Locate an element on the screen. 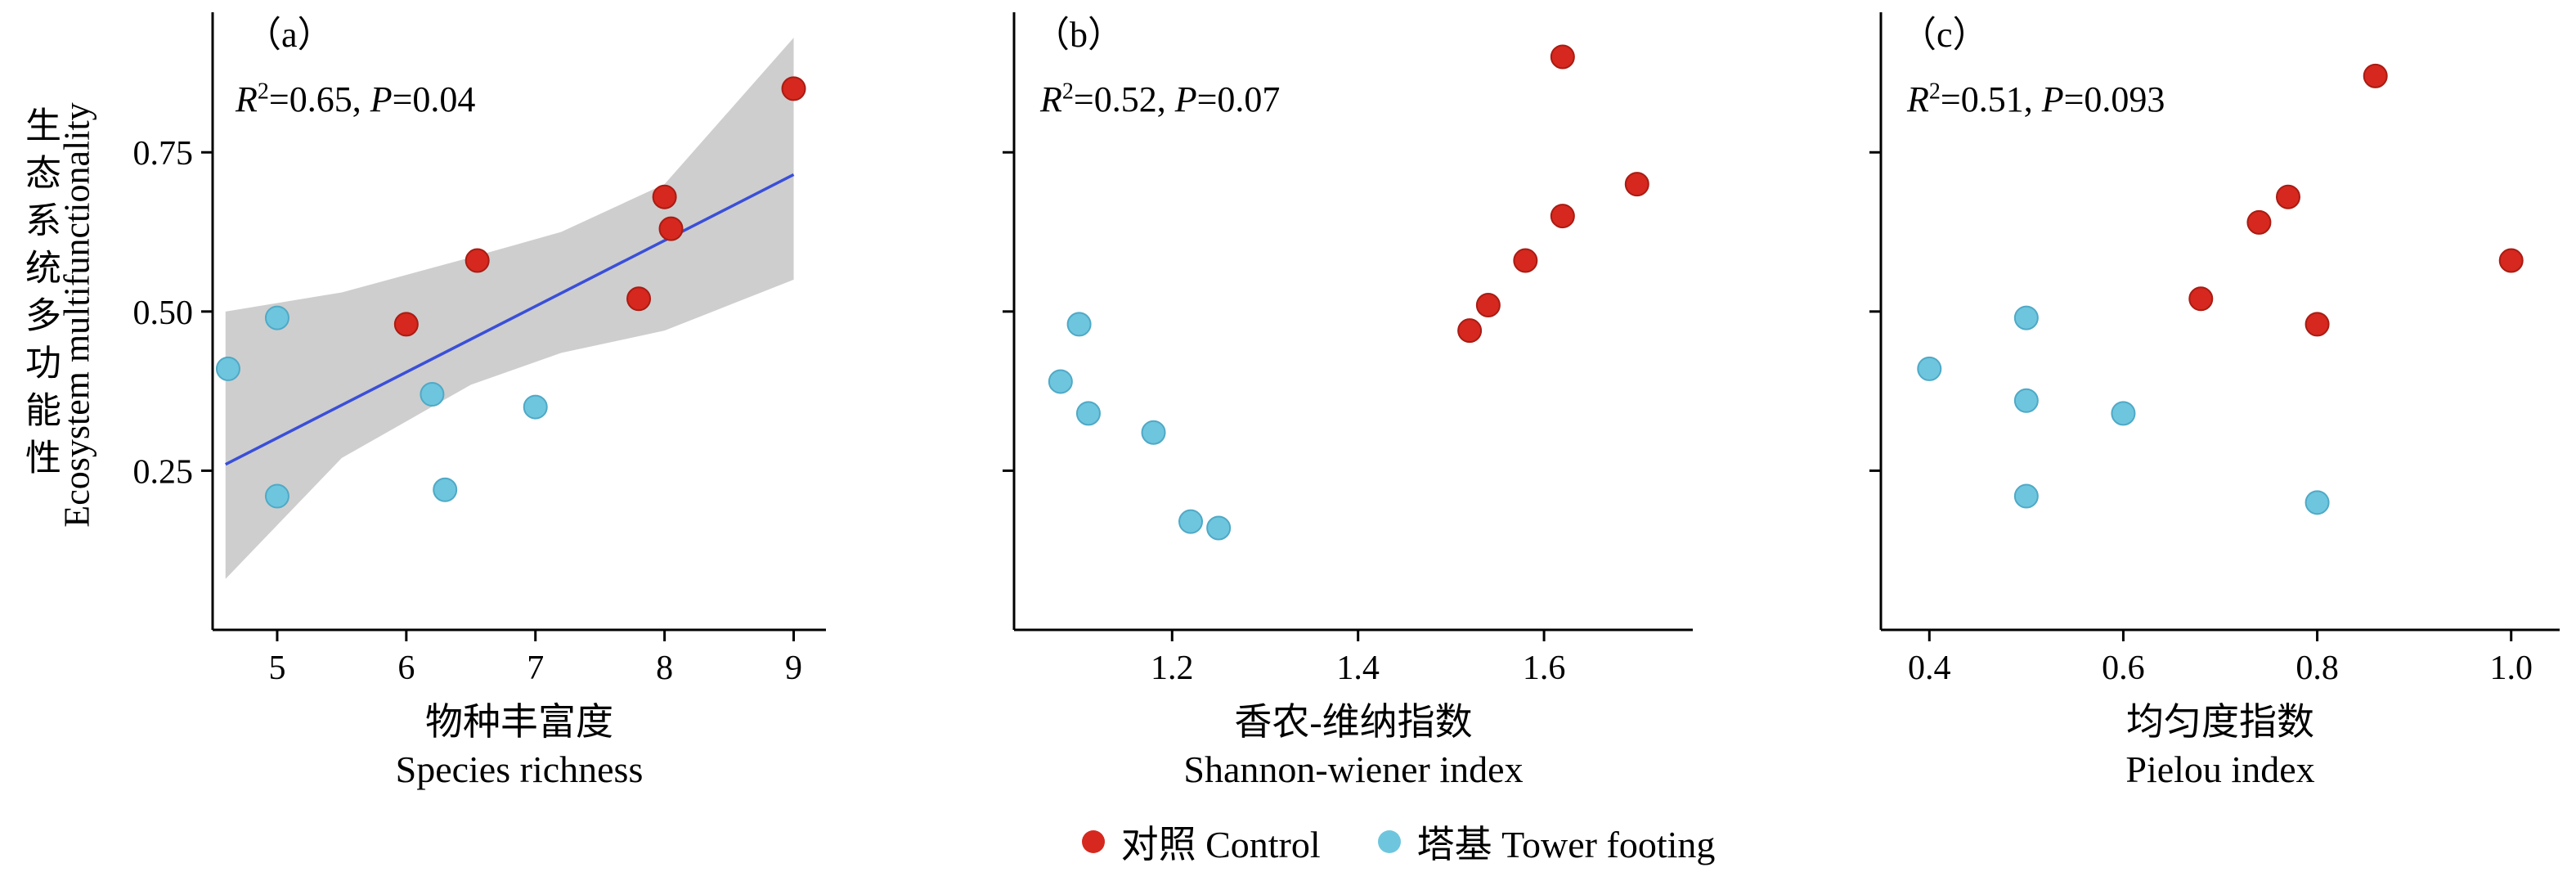  panel-b-xaxis-title-zh: 香农-维纳指数 is located at coordinates (1354, 722).